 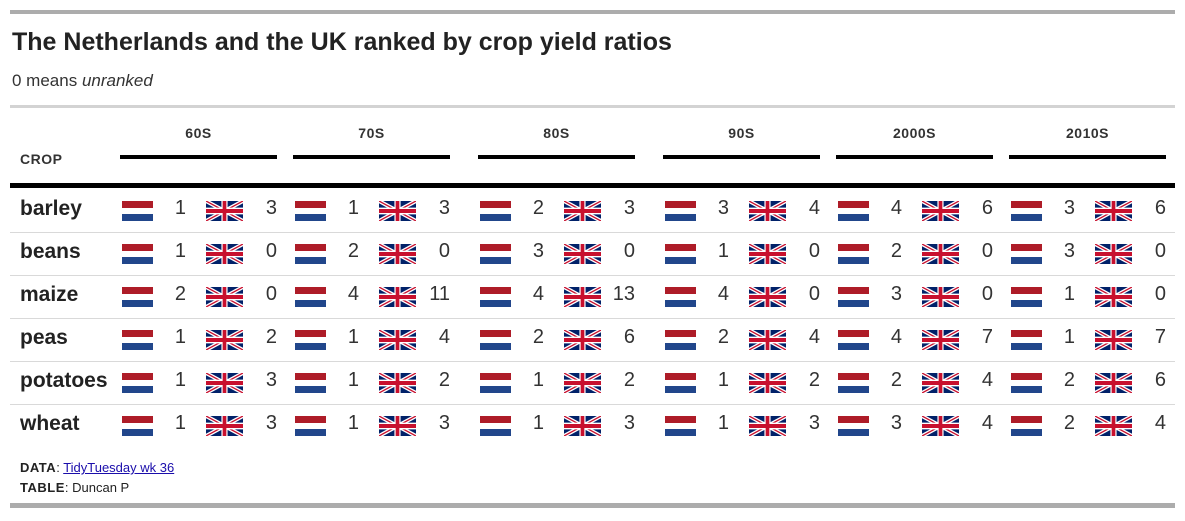 What do you see at coordinates (592, 185) in the screenshot?
I see `header-rule` at bounding box center [592, 185].